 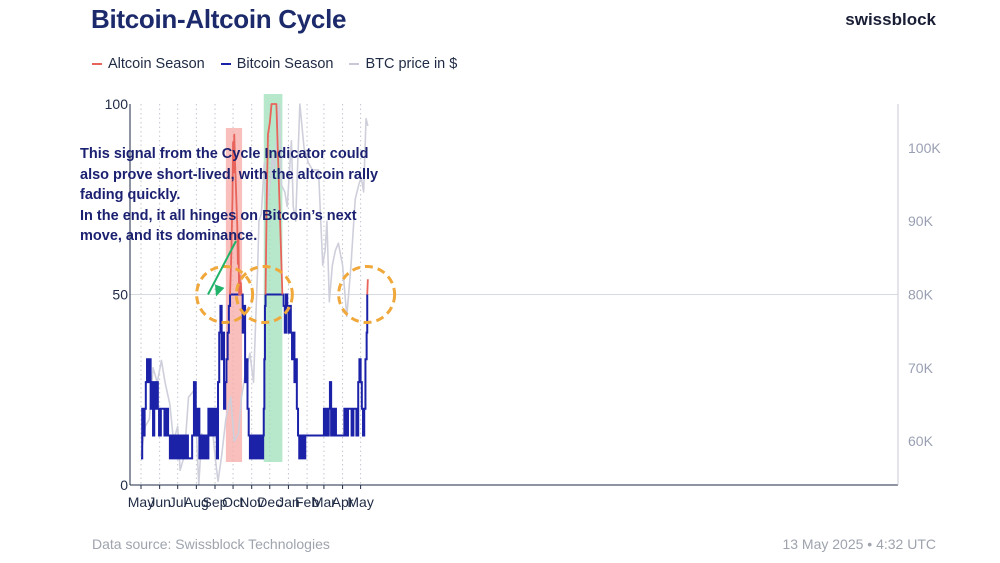 What do you see at coordinates (924, 148) in the screenshot?
I see `y-right-tick-label-100K: 100K` at bounding box center [924, 148].